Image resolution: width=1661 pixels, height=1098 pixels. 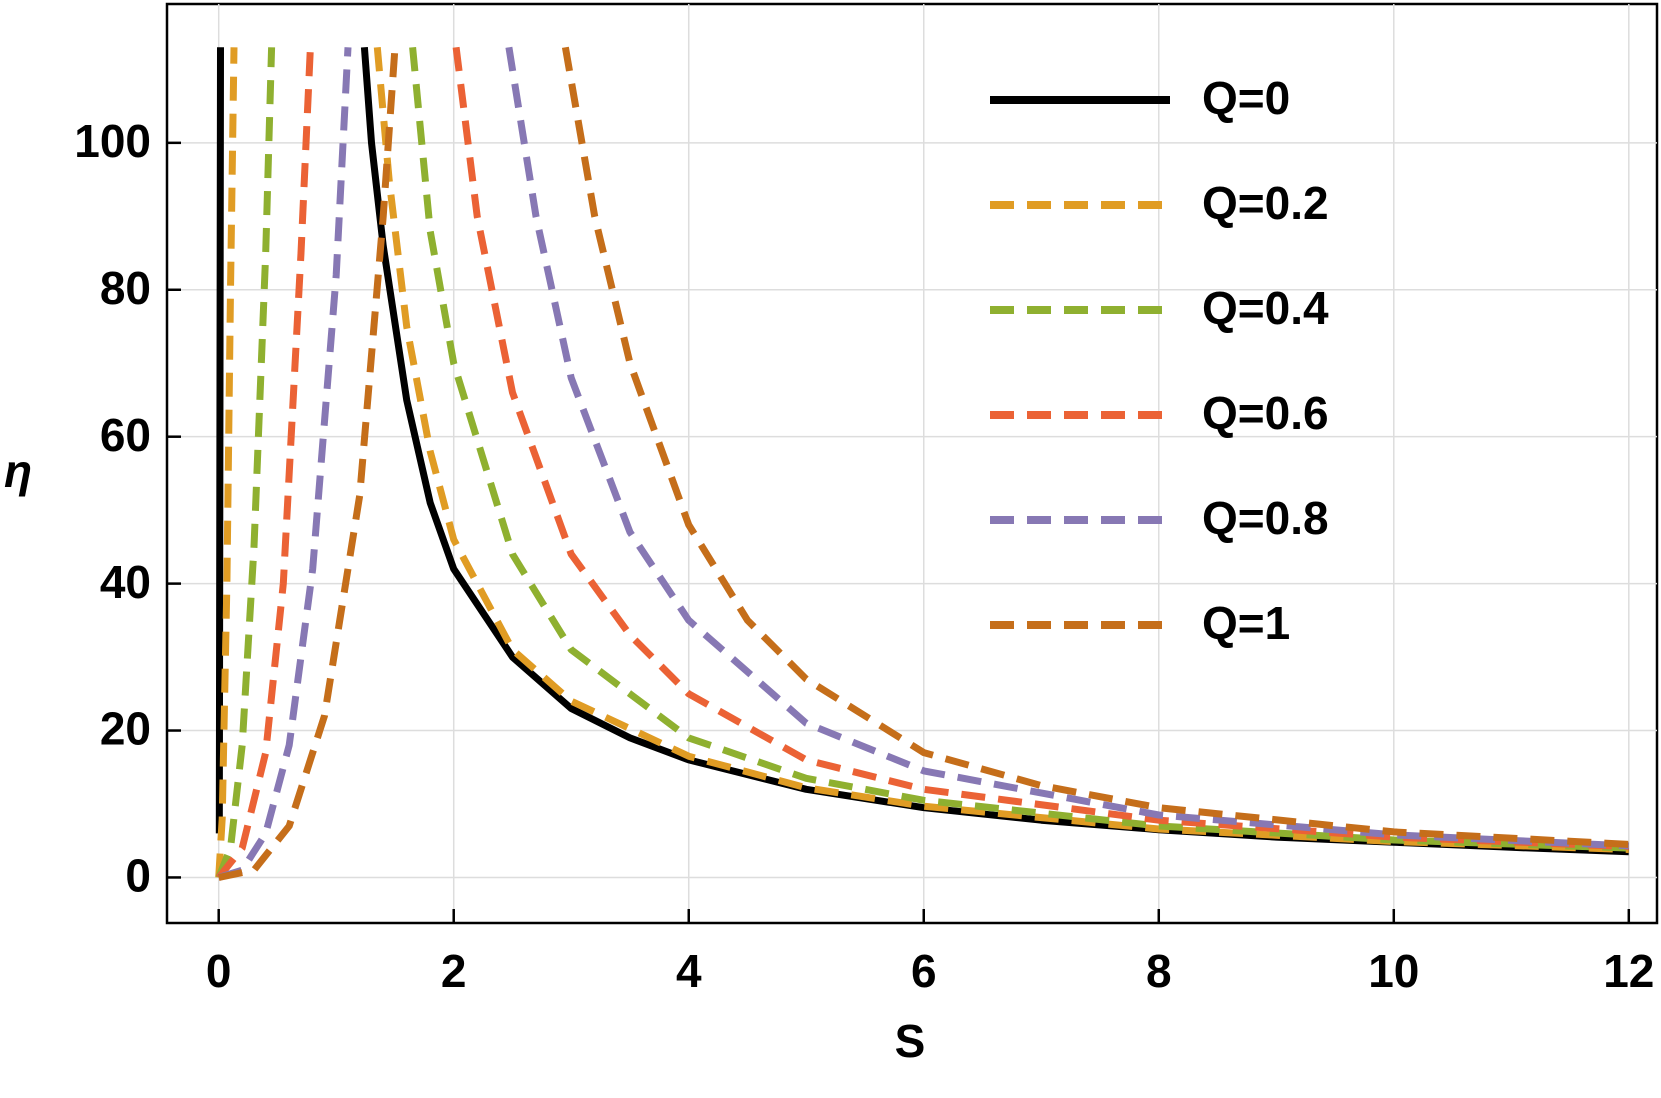 What do you see at coordinates (689, 971) in the screenshot?
I see `x-tick-label: 4` at bounding box center [689, 971].